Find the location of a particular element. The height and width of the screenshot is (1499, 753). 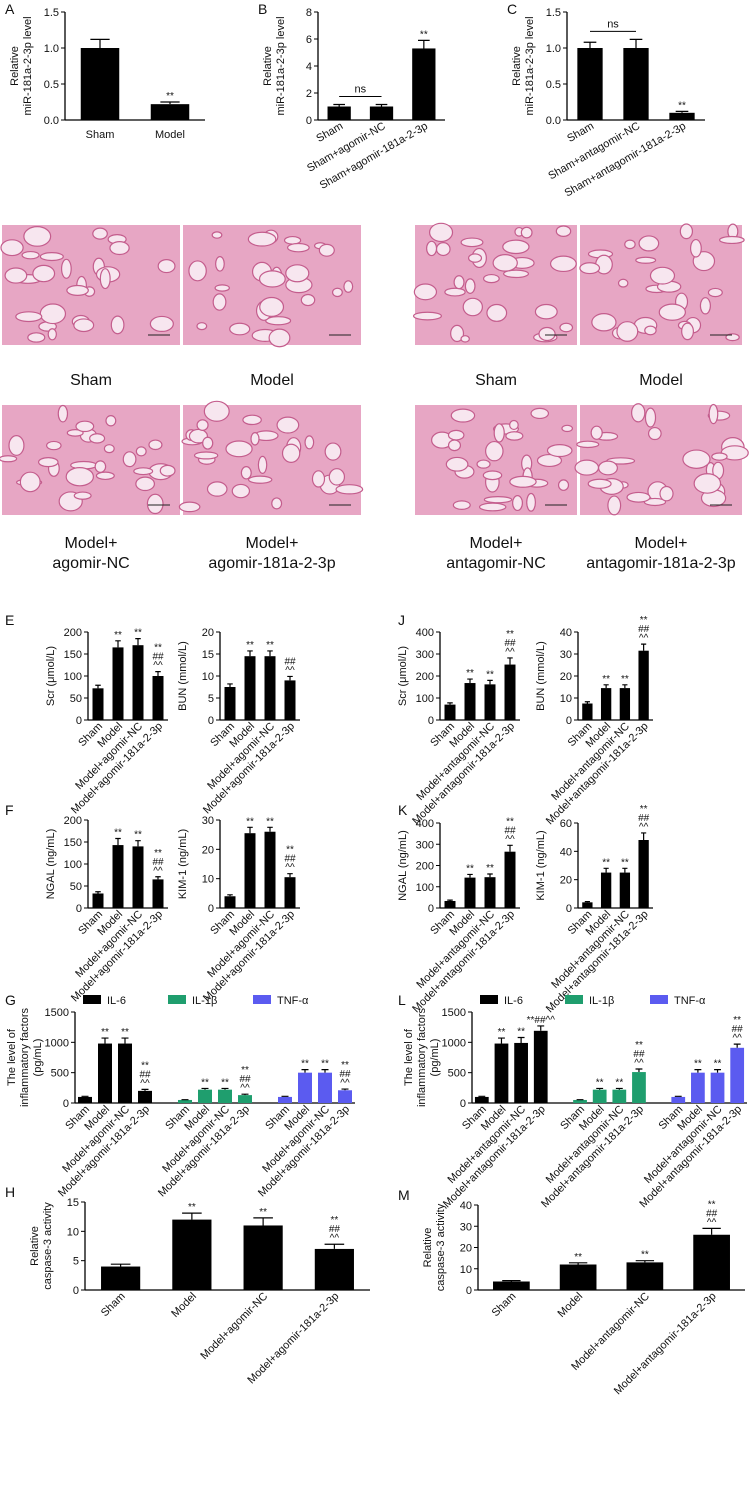

y-tick-label: 1500 is located at coordinates (57, 1013).